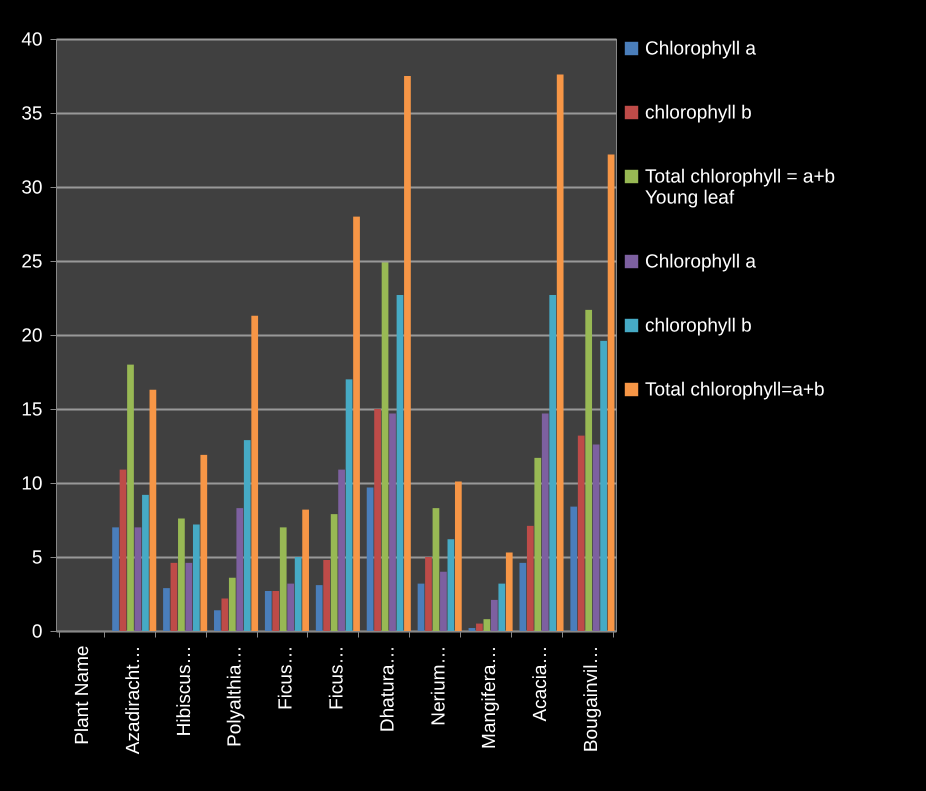 This screenshot has height=791, width=926. I want to click on y-tick-label: 15, so click(31, 410).